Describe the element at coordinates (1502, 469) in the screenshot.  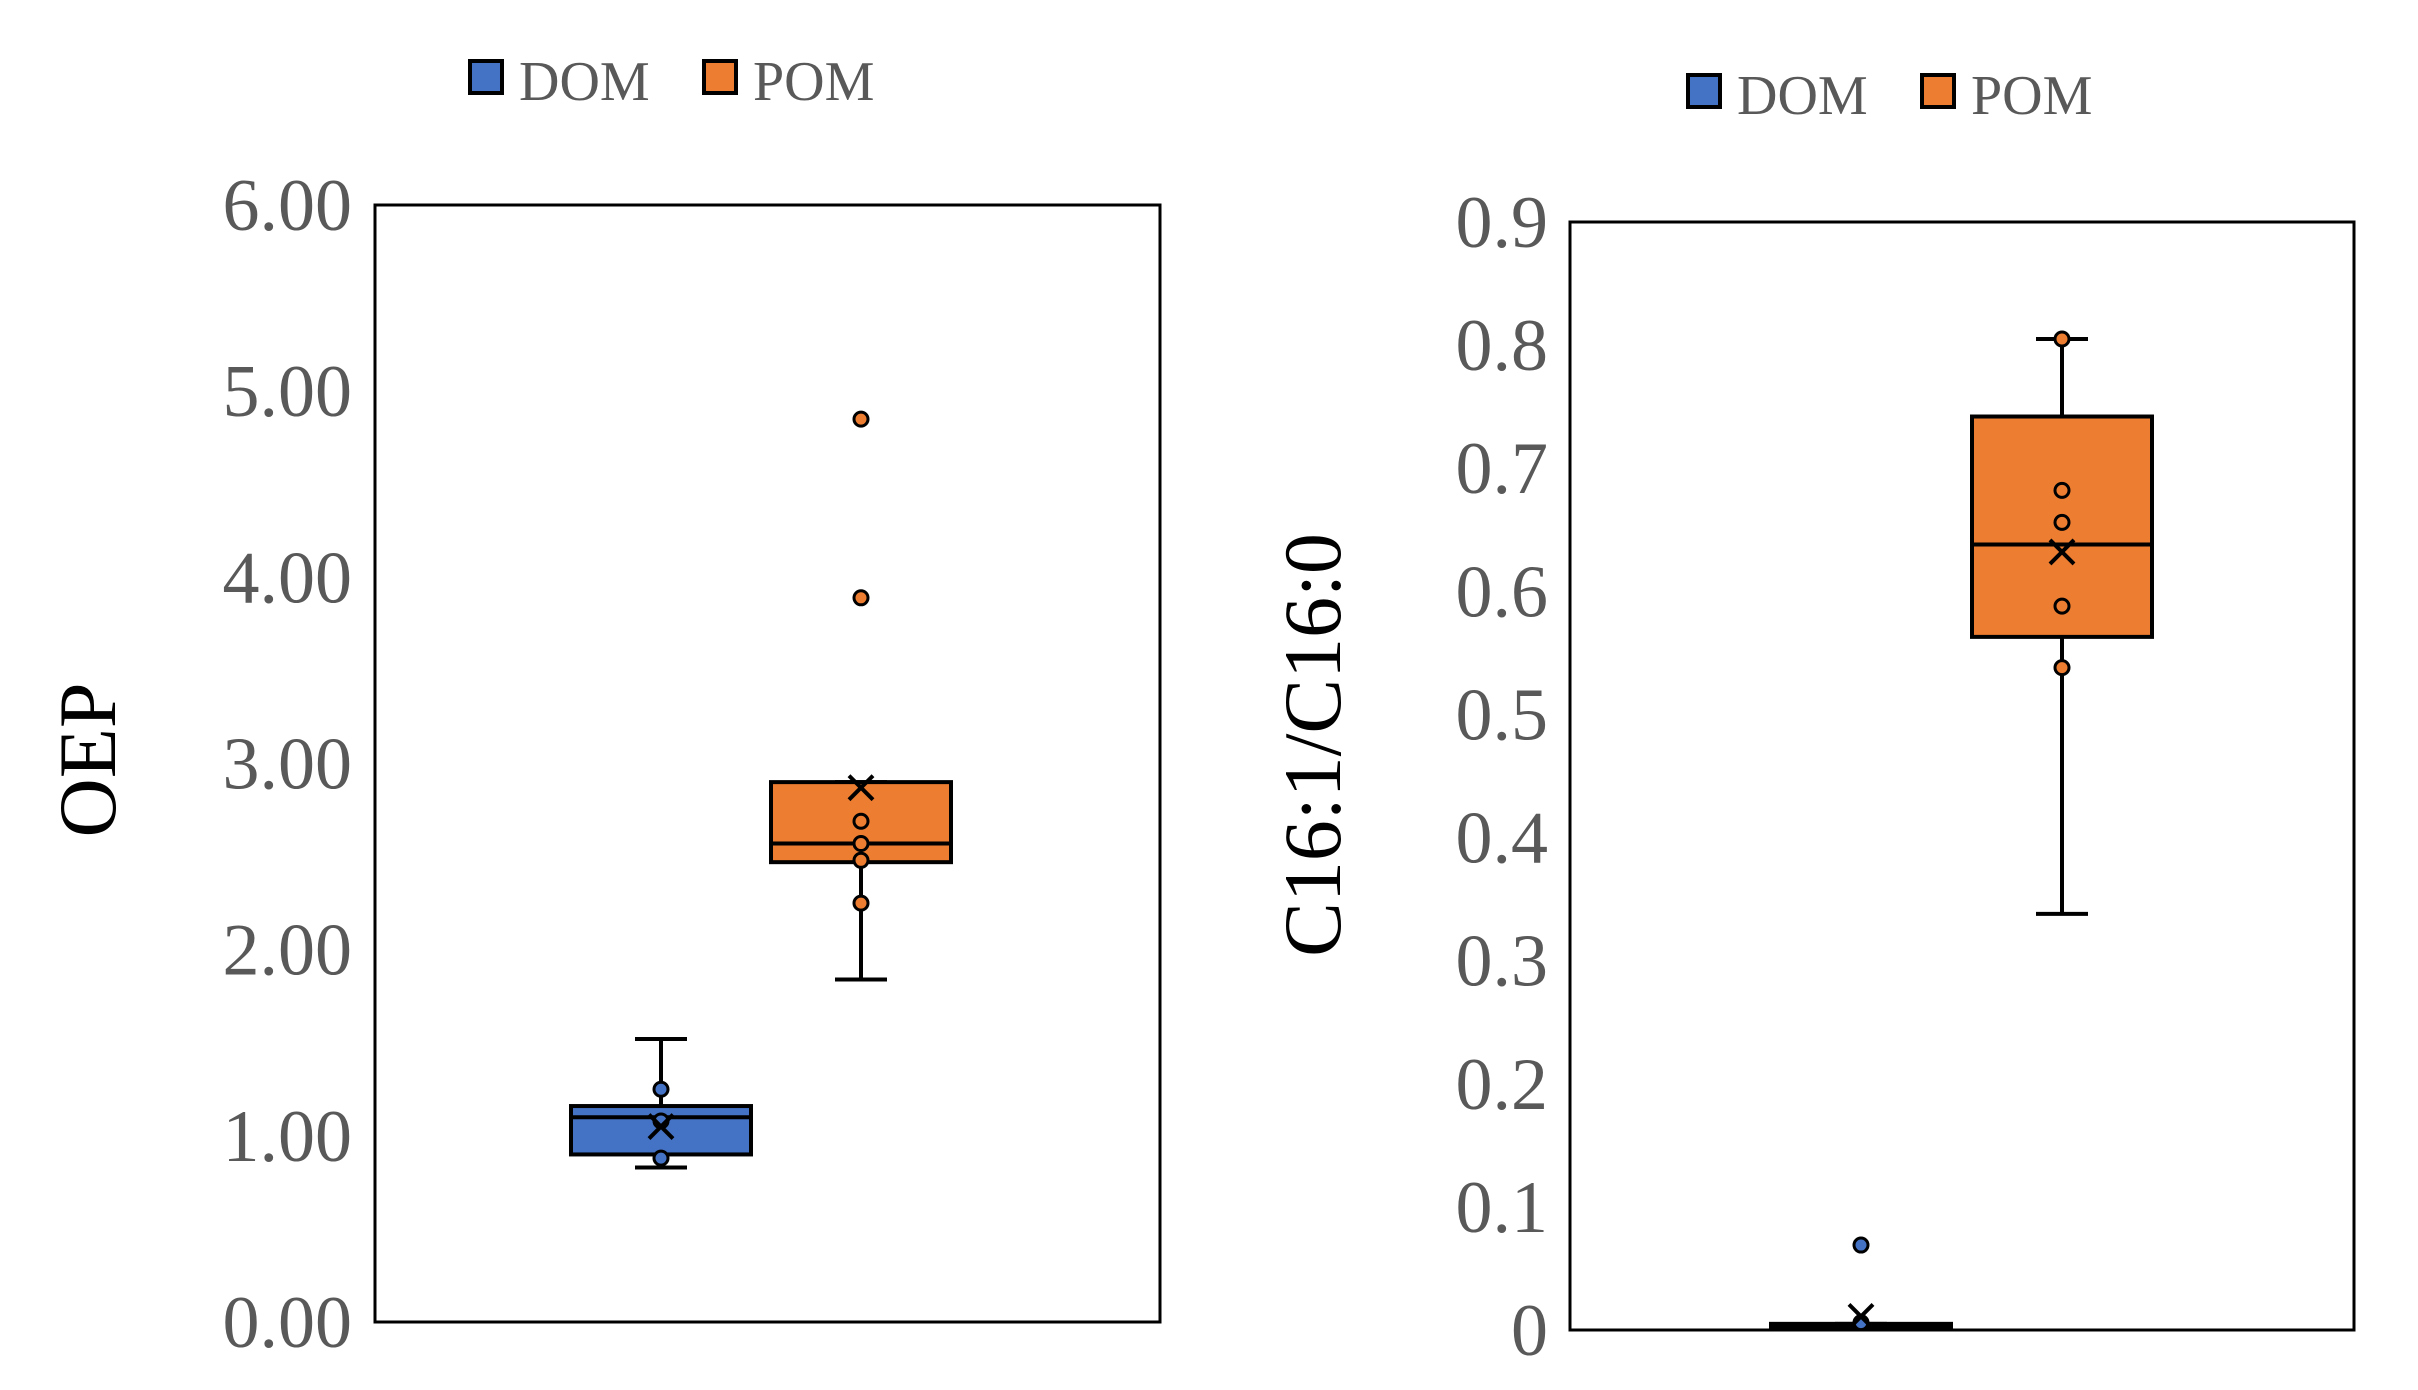
I see `c16-y-tick-label: 0.7` at that location.